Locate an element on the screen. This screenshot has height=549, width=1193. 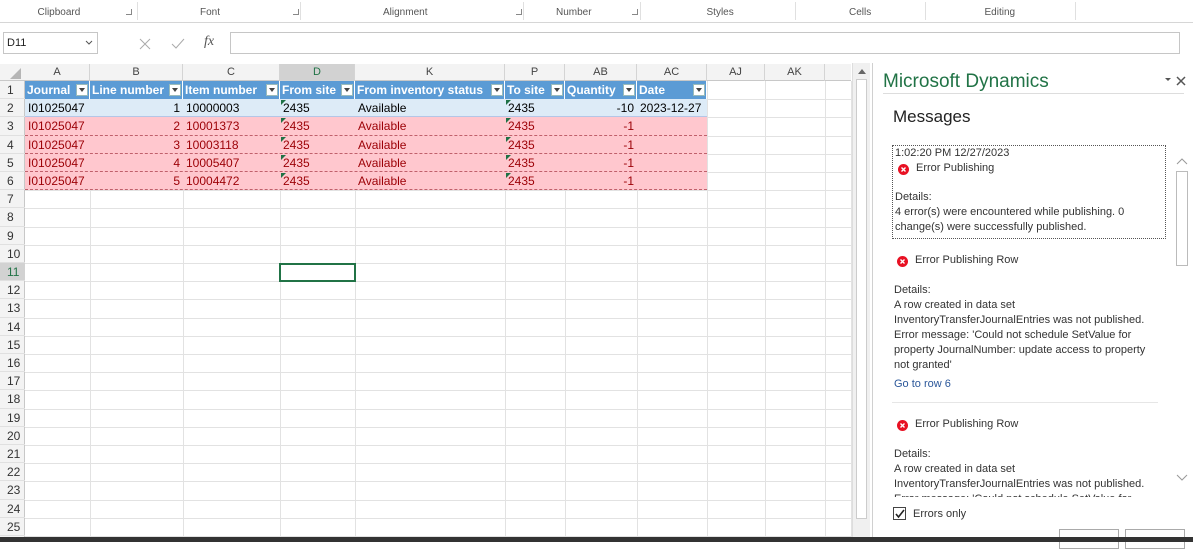
table-cell: 10005407 is located at coordinates (213, 162).